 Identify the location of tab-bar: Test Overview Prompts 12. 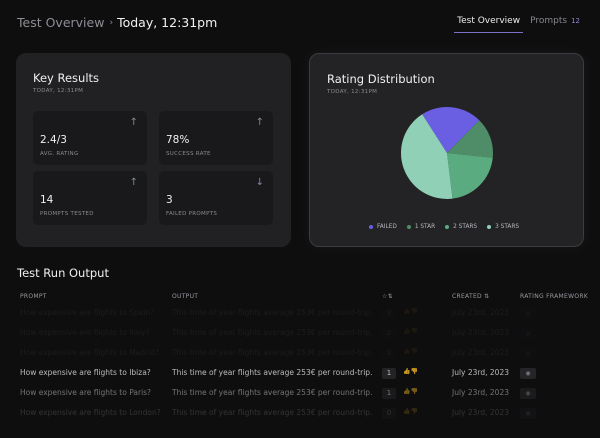
(517, 24).